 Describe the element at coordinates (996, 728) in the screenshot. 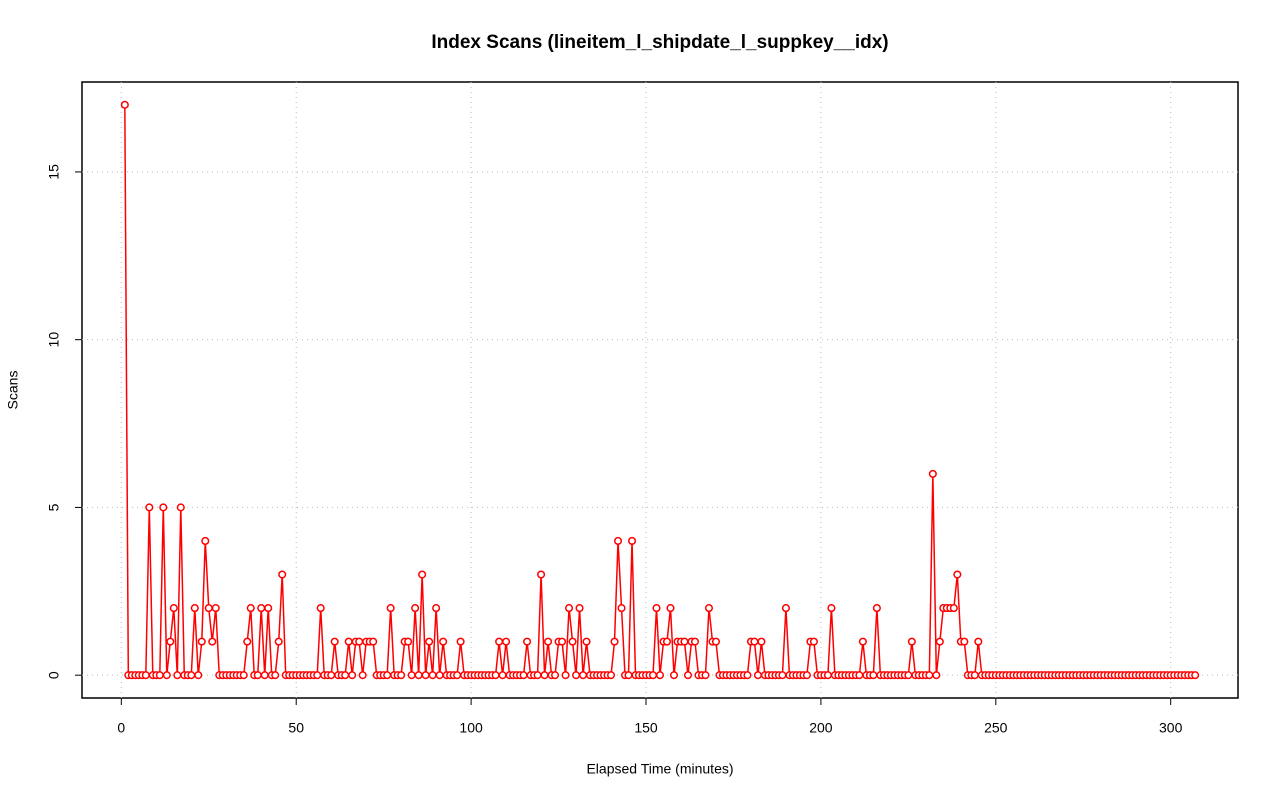

I see `x-tick-label: 250` at that location.